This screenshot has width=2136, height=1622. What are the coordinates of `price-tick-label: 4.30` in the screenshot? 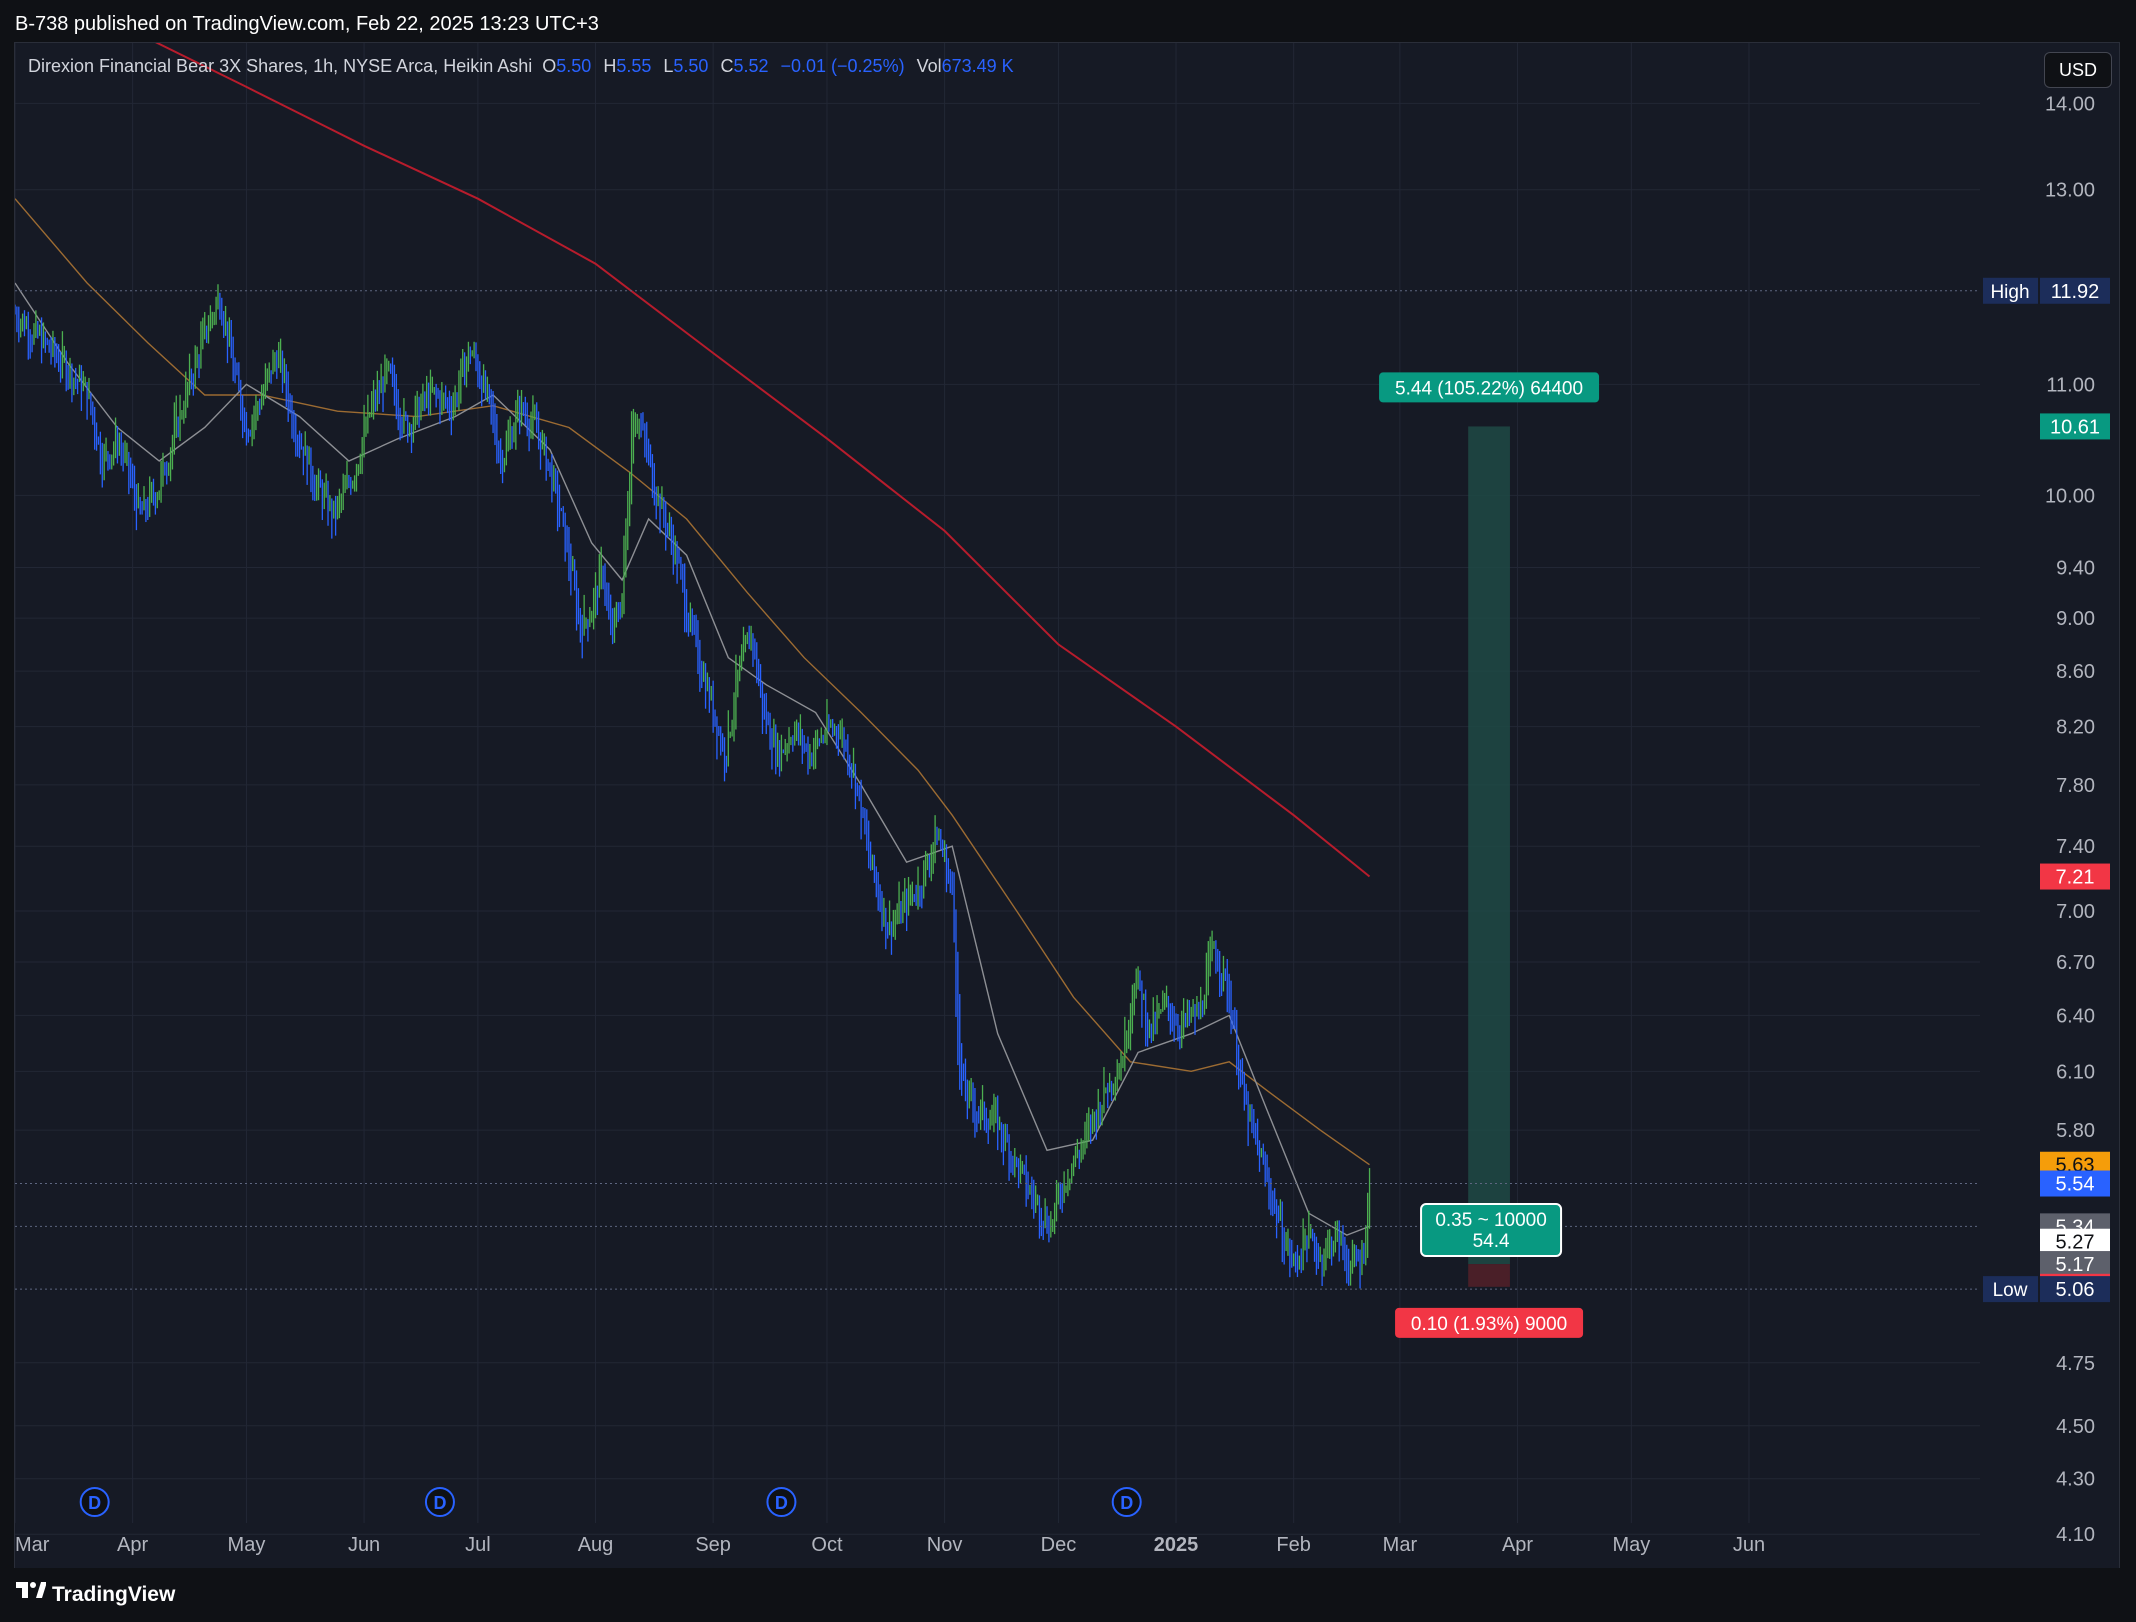 It's located at (2075, 1480).